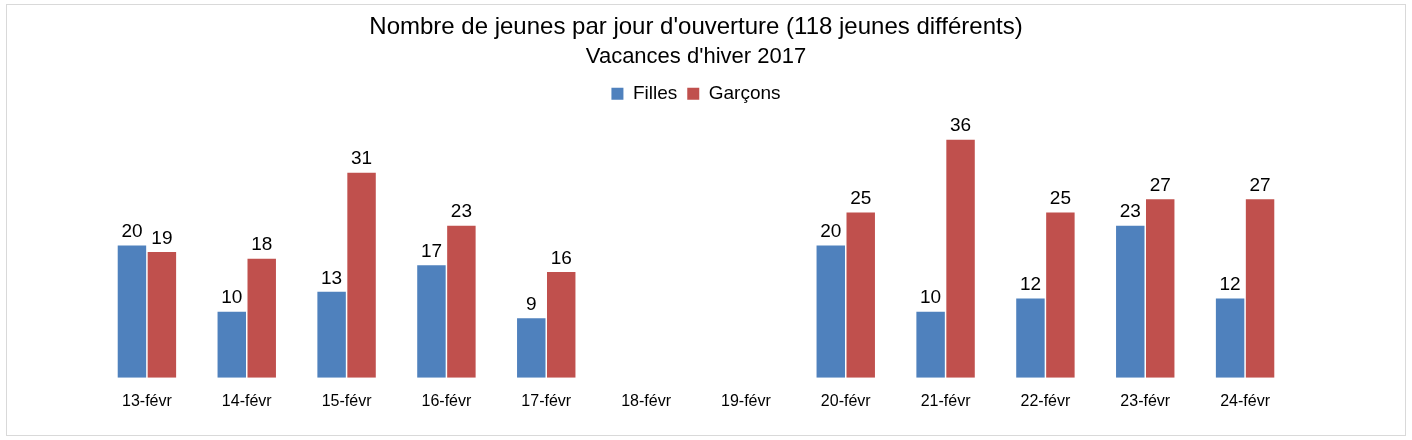 This screenshot has width=1412, height=440. Describe the element at coordinates (744, 92) in the screenshot. I see `legend-label: Garçons` at that location.